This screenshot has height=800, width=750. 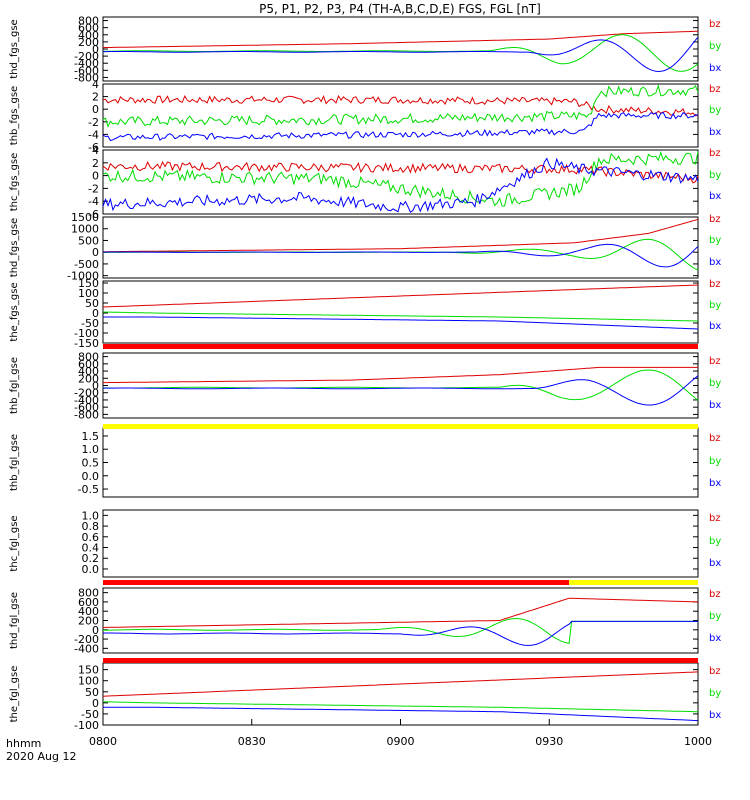 I want to click on y-tick-label: -500, so click(x=86, y=264).